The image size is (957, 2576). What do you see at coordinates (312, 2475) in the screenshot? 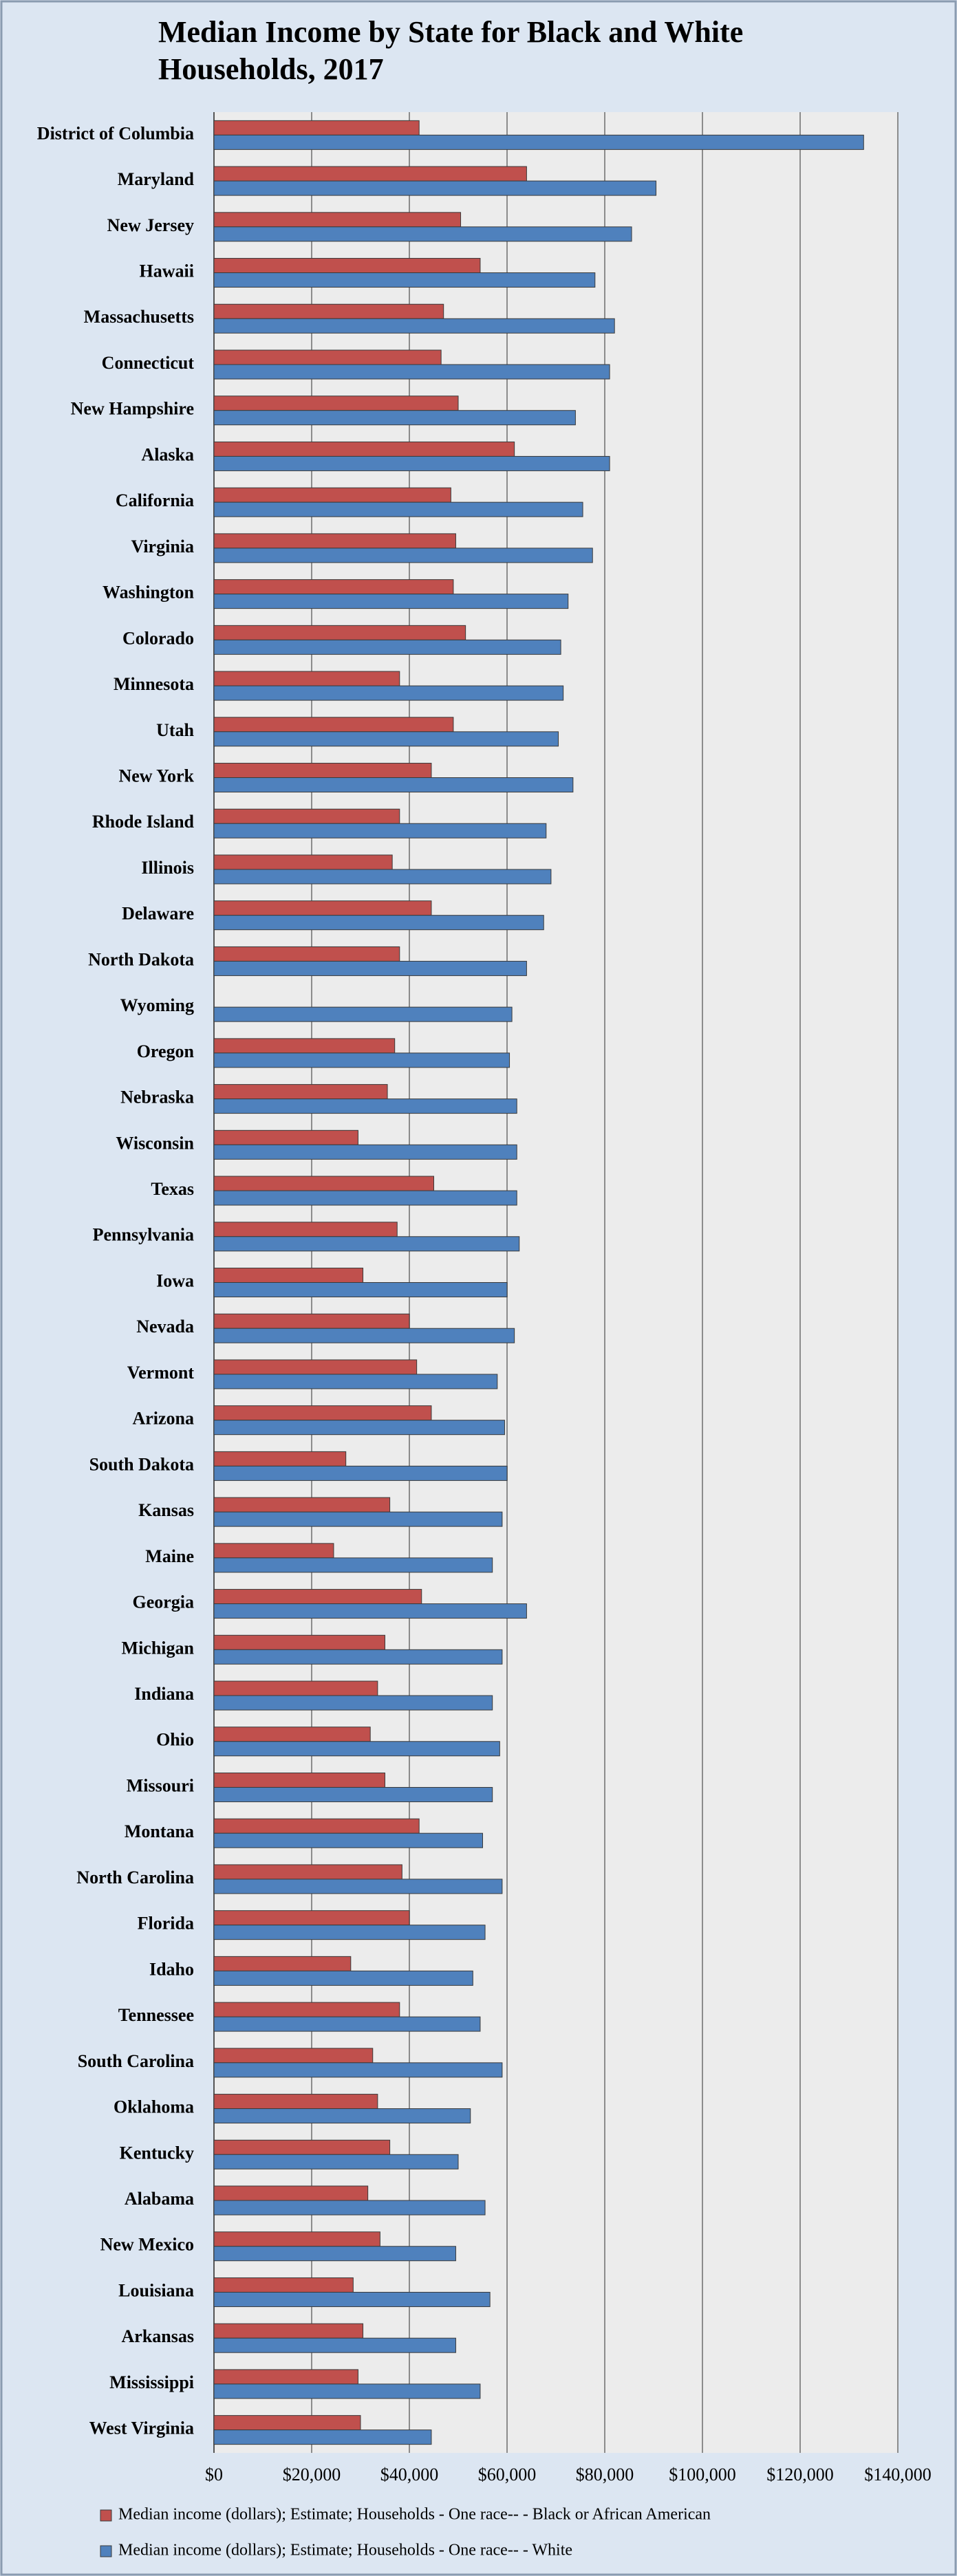
I see `x-tick-label: $20,000` at bounding box center [312, 2475].